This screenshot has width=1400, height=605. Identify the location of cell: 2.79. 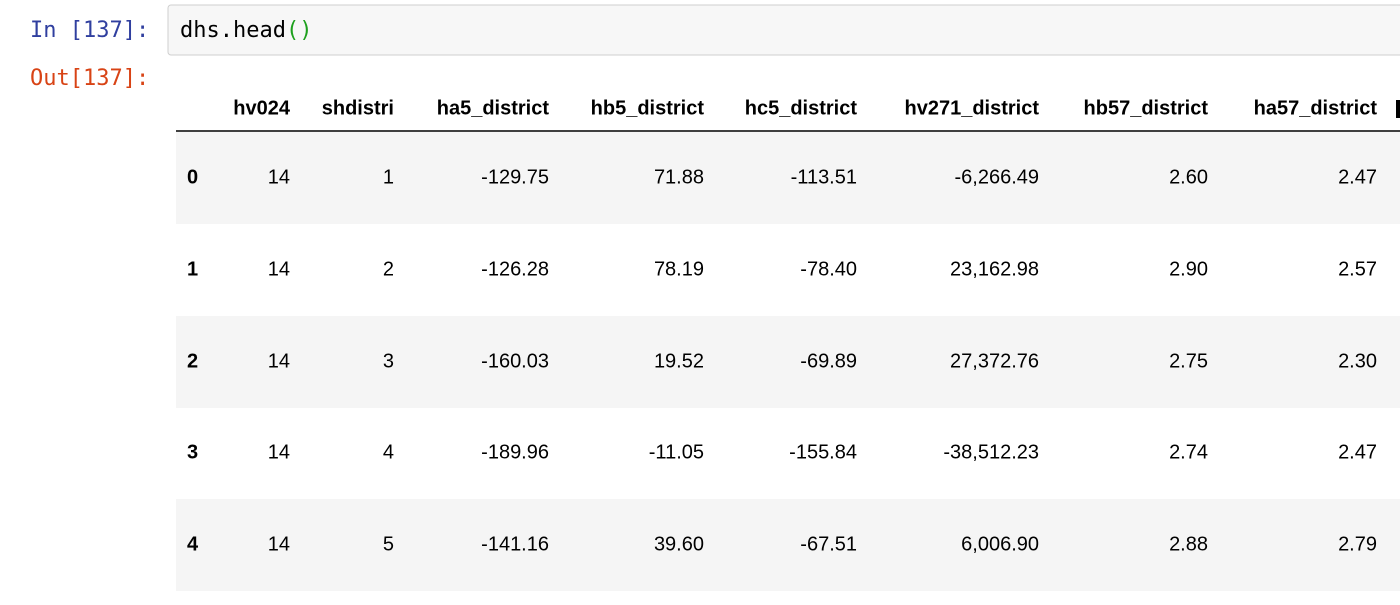
(1357, 544).